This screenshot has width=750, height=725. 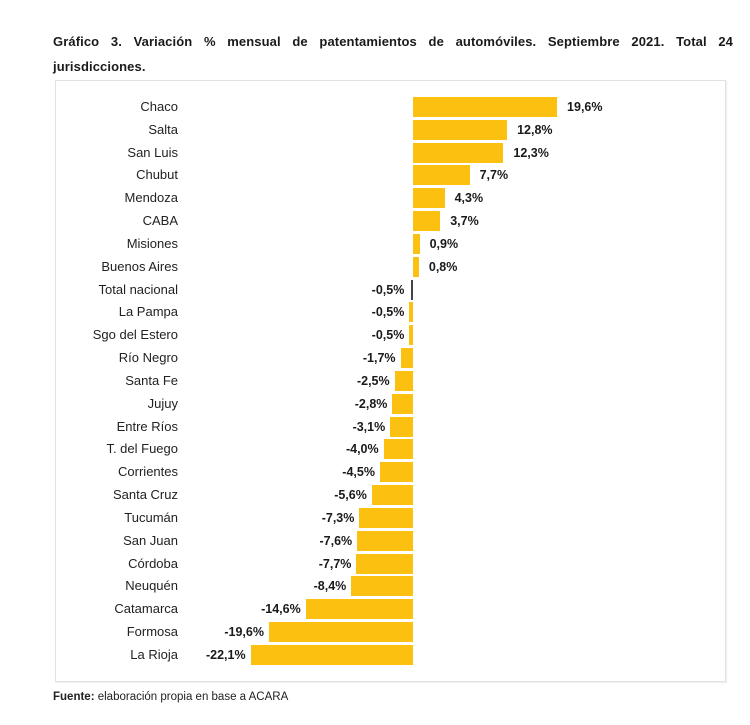 What do you see at coordinates (585, 107) in the screenshot?
I see `value-label: 19,6%` at bounding box center [585, 107].